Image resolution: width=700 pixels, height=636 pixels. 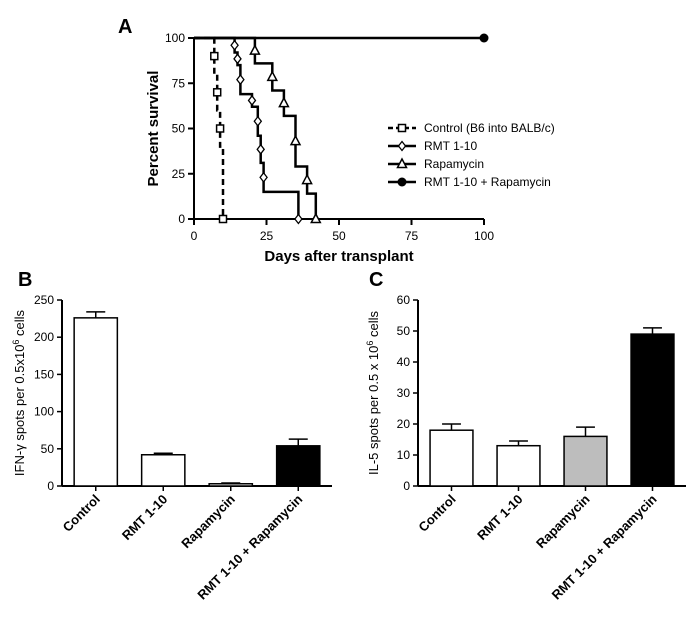 I want to click on y-tick-label: 60, so click(x=404, y=300).